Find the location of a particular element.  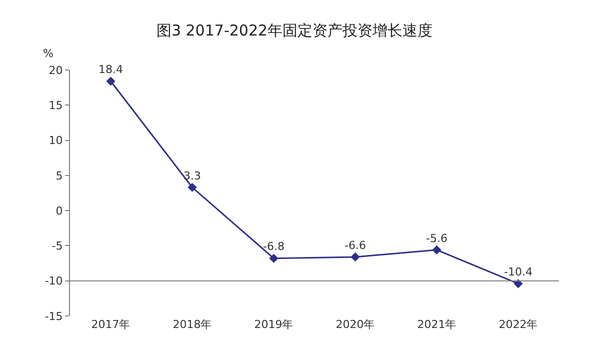

y-tick-label: 0 is located at coordinates (59, 211).